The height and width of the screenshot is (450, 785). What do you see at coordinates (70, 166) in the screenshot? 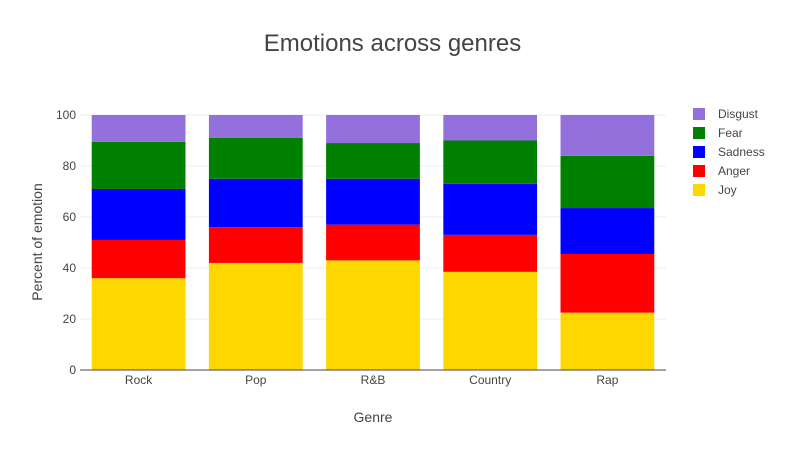
I see `y-tick-label: 80` at bounding box center [70, 166].